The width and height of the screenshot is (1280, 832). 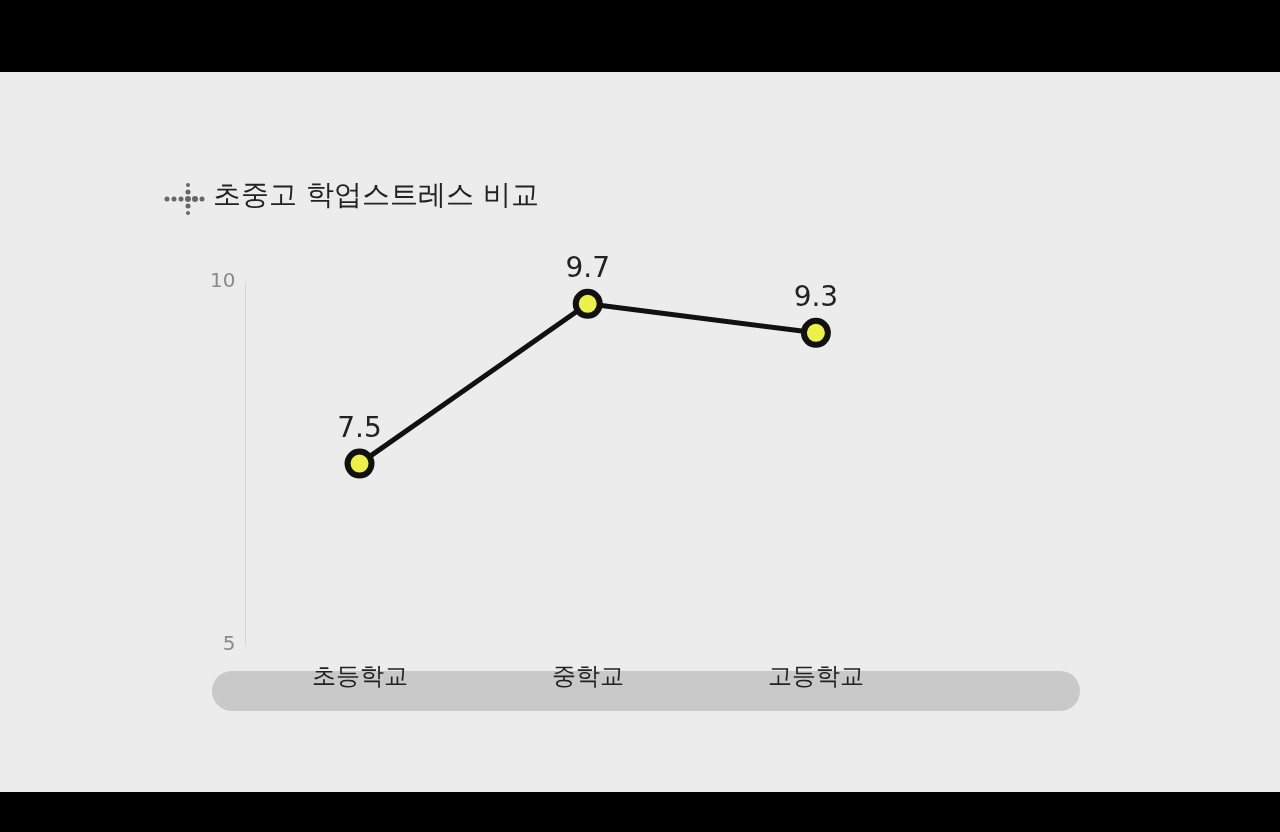 I want to click on y-tick-label: 5, so click(x=229, y=643).